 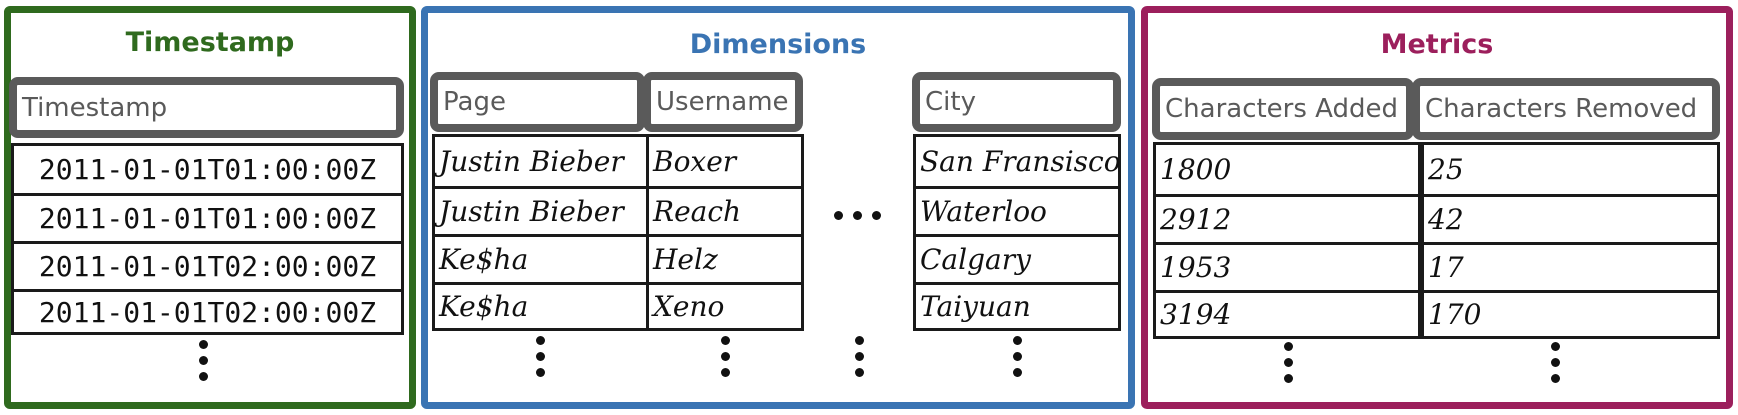 What do you see at coordinates (1555, 365) in the screenshot?
I see `characters-removed-continuation-dots` at bounding box center [1555, 365].